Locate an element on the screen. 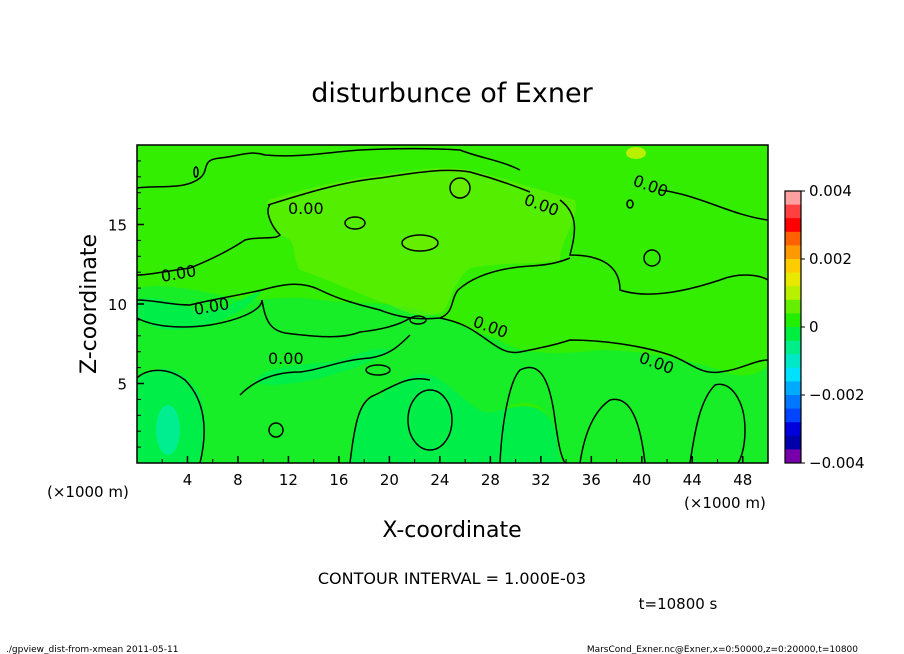 The height and width of the screenshot is (654, 904). x-unit-right: (×1000 m) is located at coordinates (725, 503).